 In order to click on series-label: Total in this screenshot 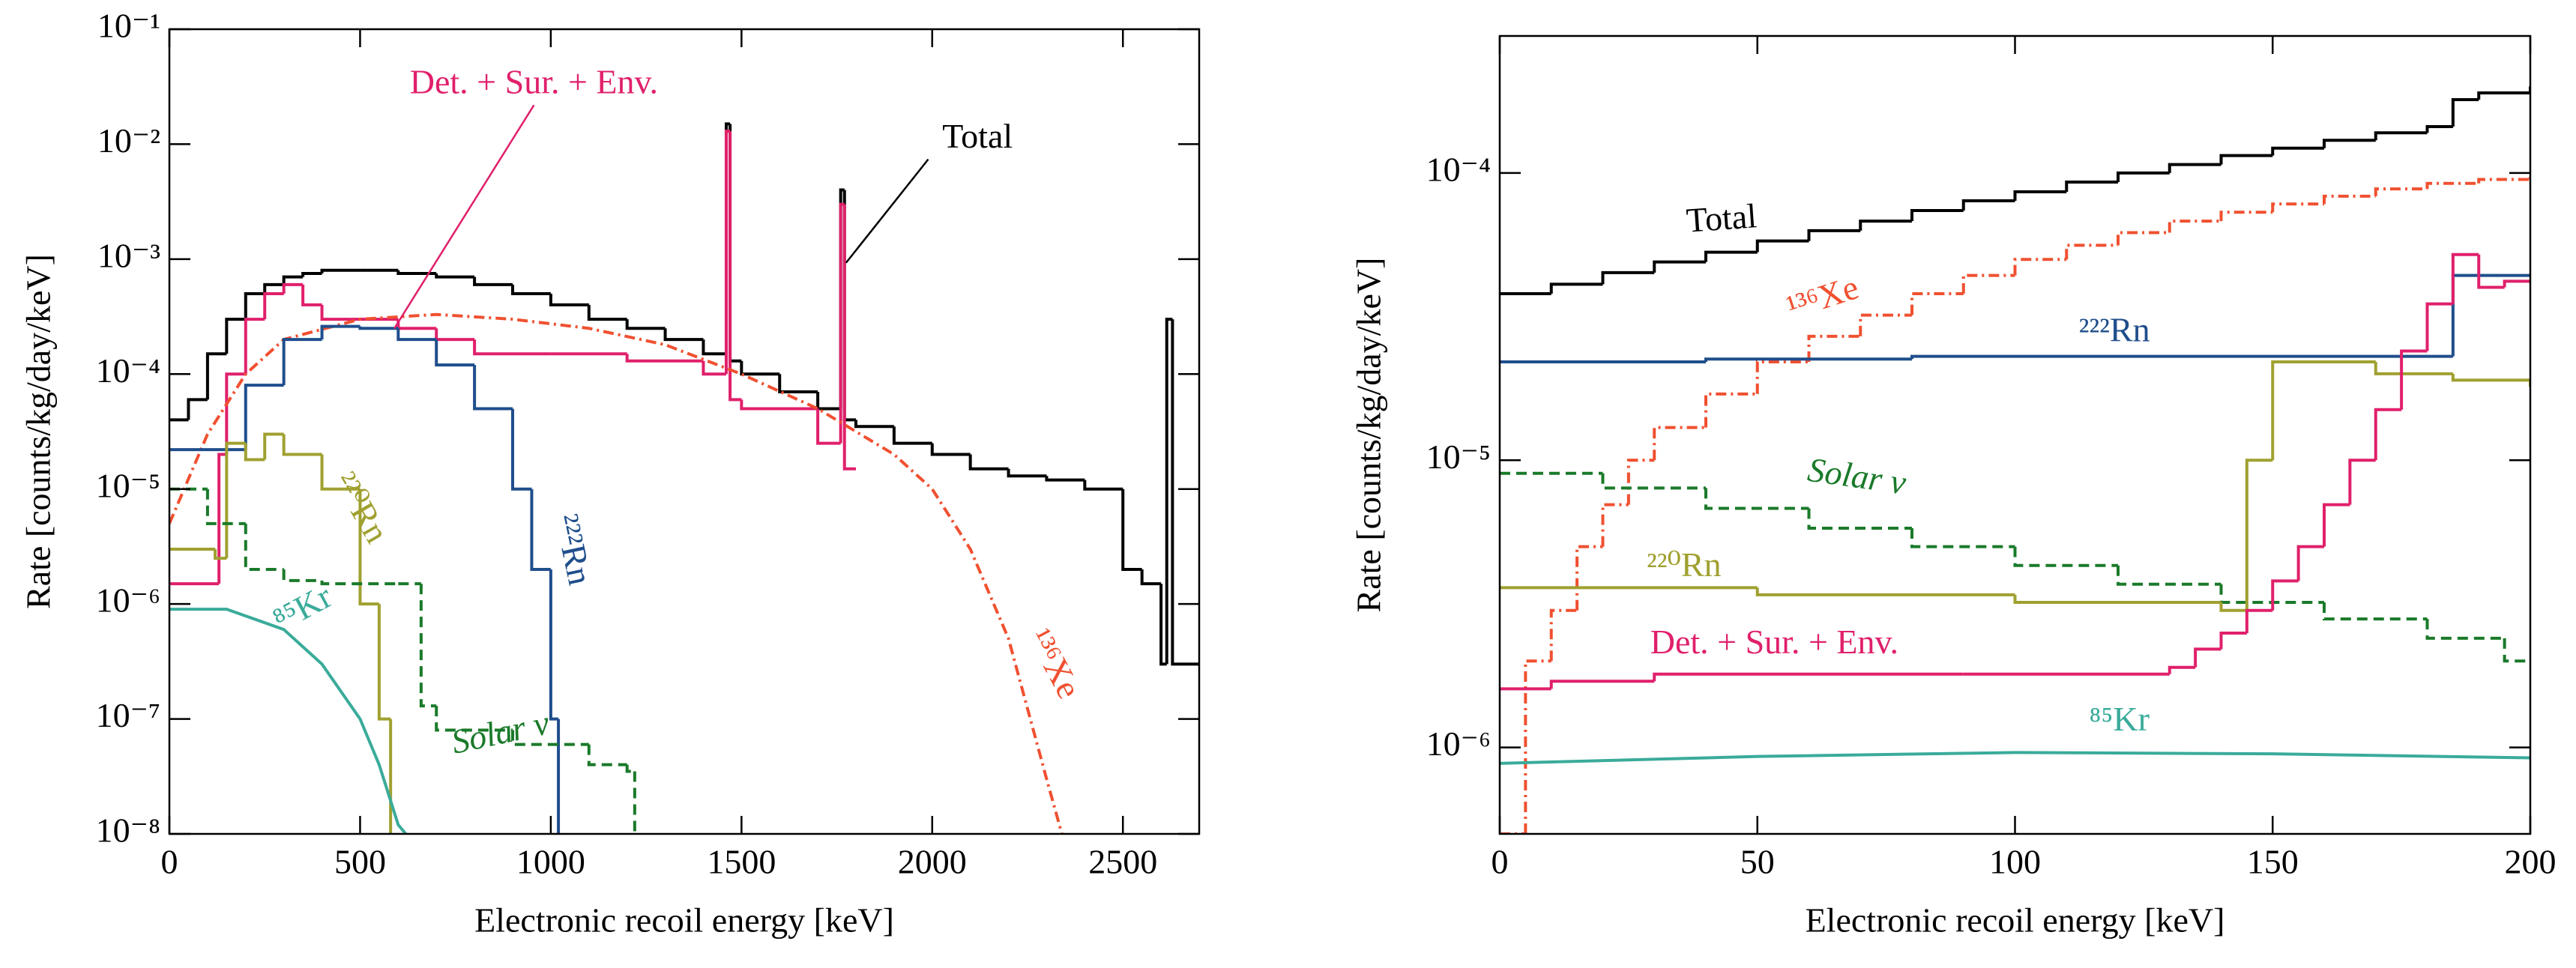, I will do `click(1722, 218)`.